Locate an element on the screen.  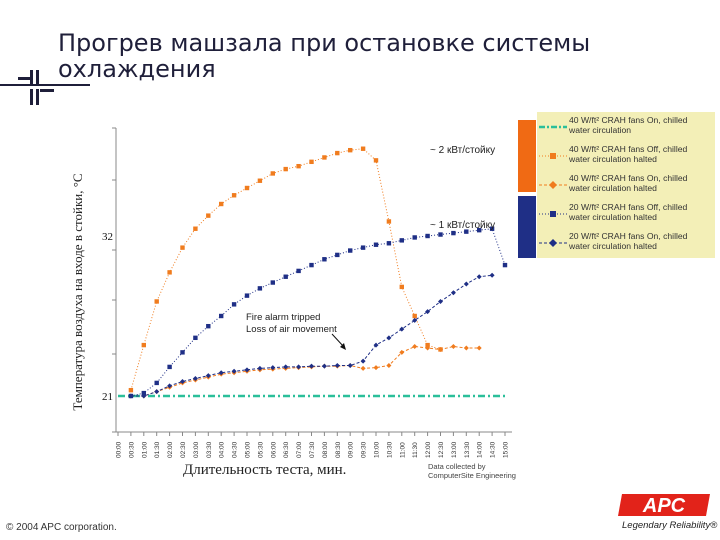
copyright: © 2004 APC corporation. is located at coordinates (61, 527).